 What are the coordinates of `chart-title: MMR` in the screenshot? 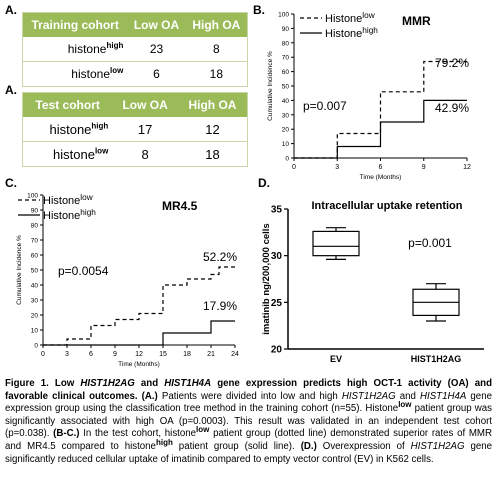 It's located at (416, 21).